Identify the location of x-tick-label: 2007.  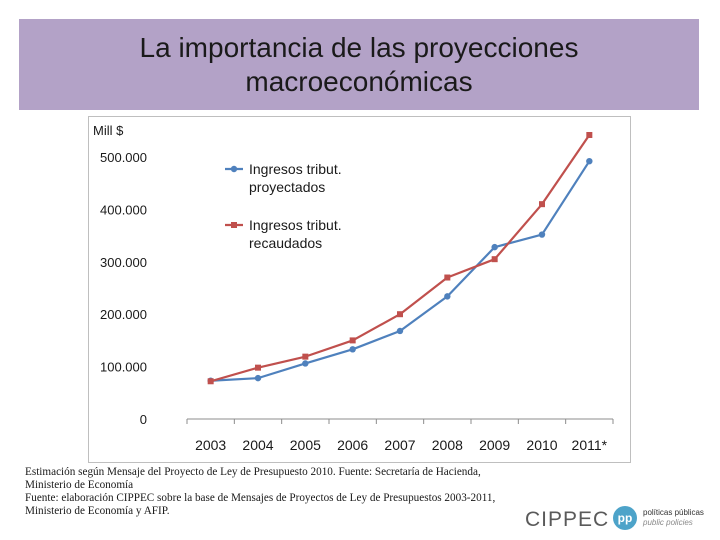
(399, 445).